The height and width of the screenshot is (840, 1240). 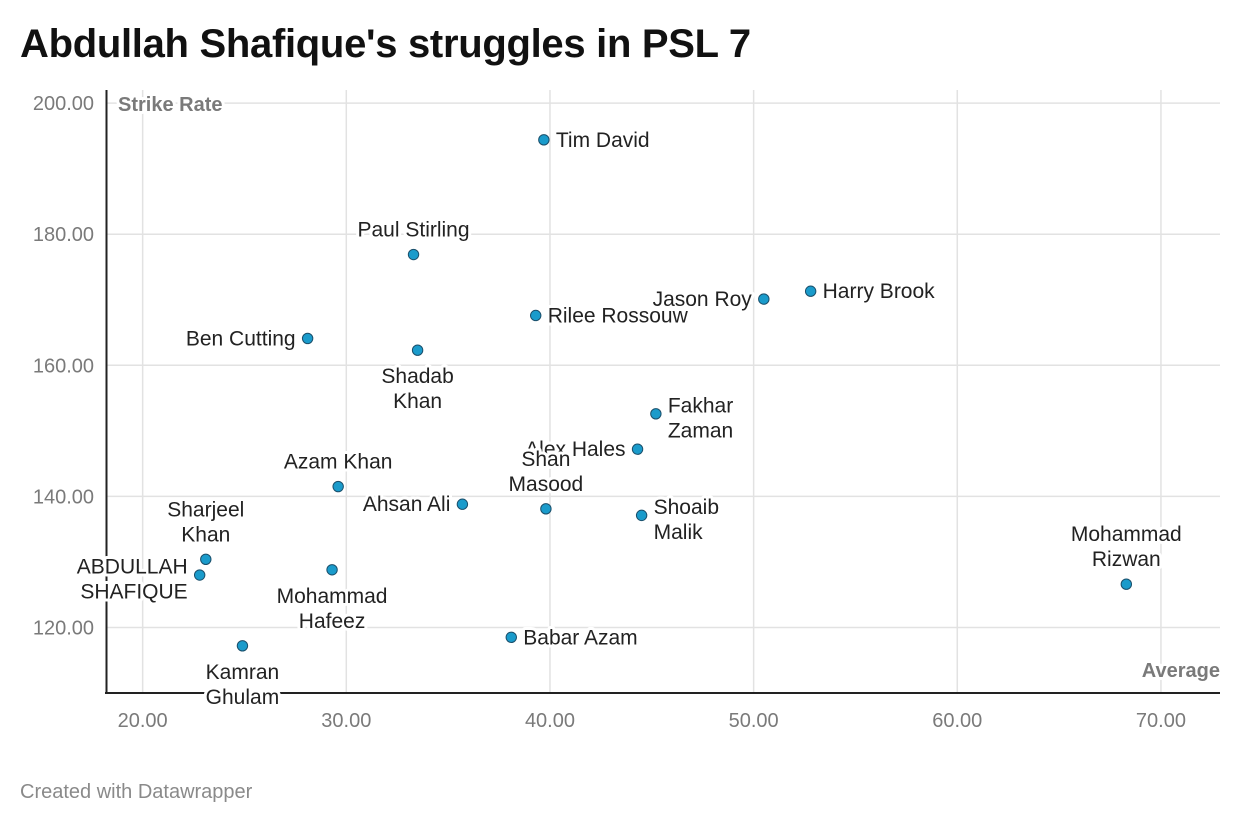 What do you see at coordinates (545, 459) in the screenshot?
I see `point-label-line: Shan` at bounding box center [545, 459].